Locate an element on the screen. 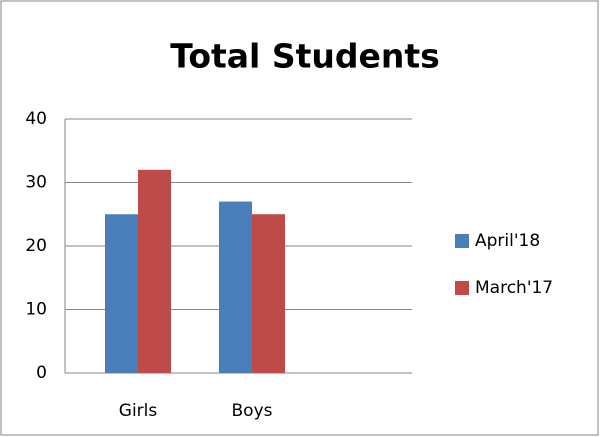 Image resolution: width=600 pixels, height=437 pixels. chart-title: Total Students is located at coordinates (305, 56).